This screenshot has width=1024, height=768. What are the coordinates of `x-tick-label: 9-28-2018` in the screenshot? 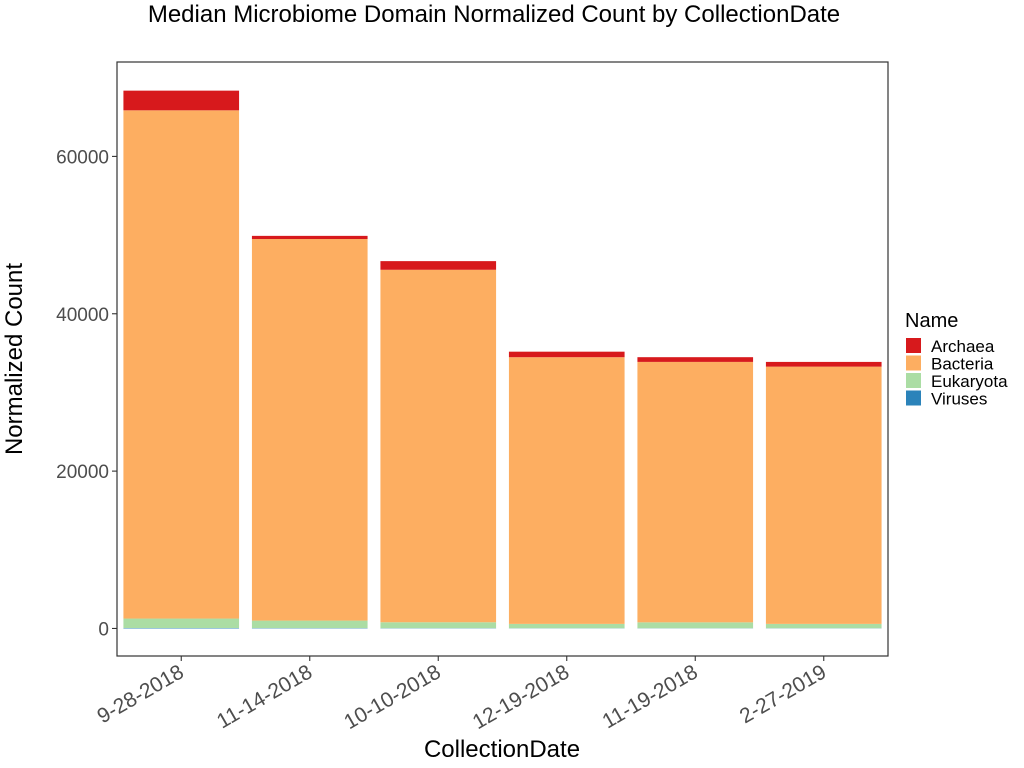 It's located at (140, 694).